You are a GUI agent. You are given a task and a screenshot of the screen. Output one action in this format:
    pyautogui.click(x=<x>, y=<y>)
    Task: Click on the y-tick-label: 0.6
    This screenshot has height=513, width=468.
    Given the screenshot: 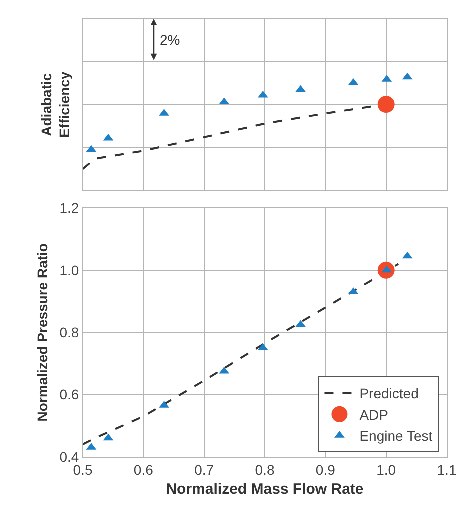 What is the action you would take?
    pyautogui.click(x=70, y=394)
    